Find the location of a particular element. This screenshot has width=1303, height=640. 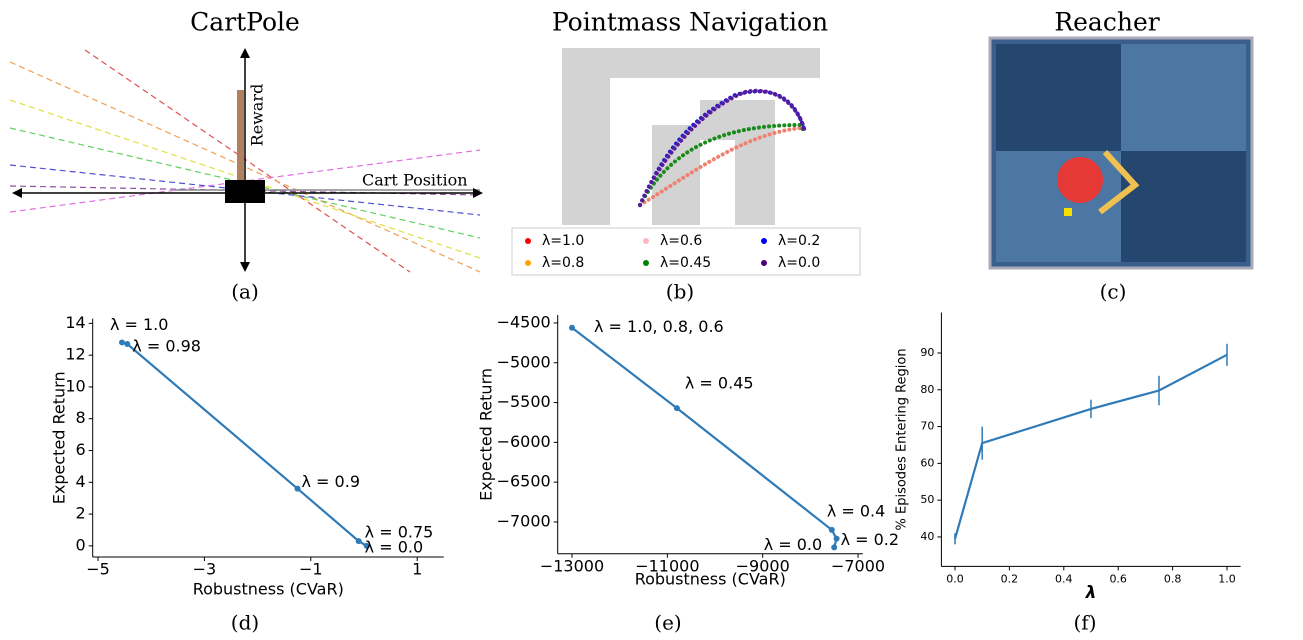

caption: (d) is located at coordinates (245, 623).